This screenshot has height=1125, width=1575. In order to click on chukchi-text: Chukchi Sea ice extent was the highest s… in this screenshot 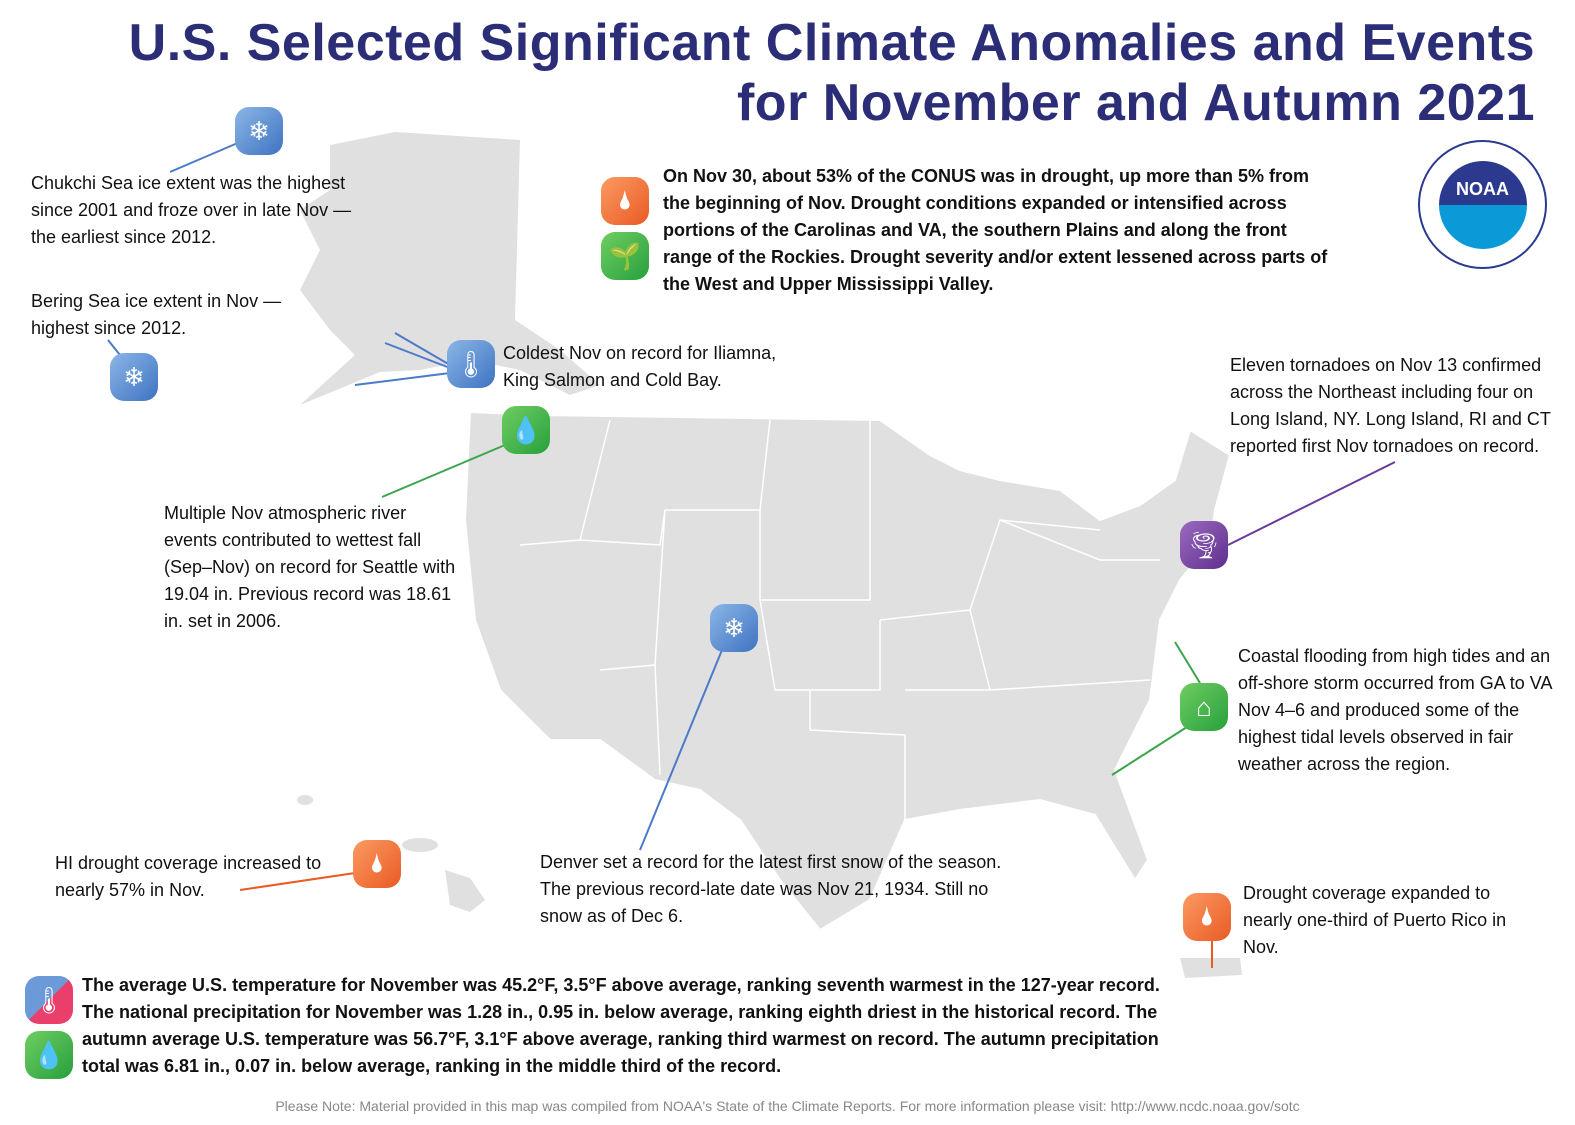, I will do `click(191, 210)`.